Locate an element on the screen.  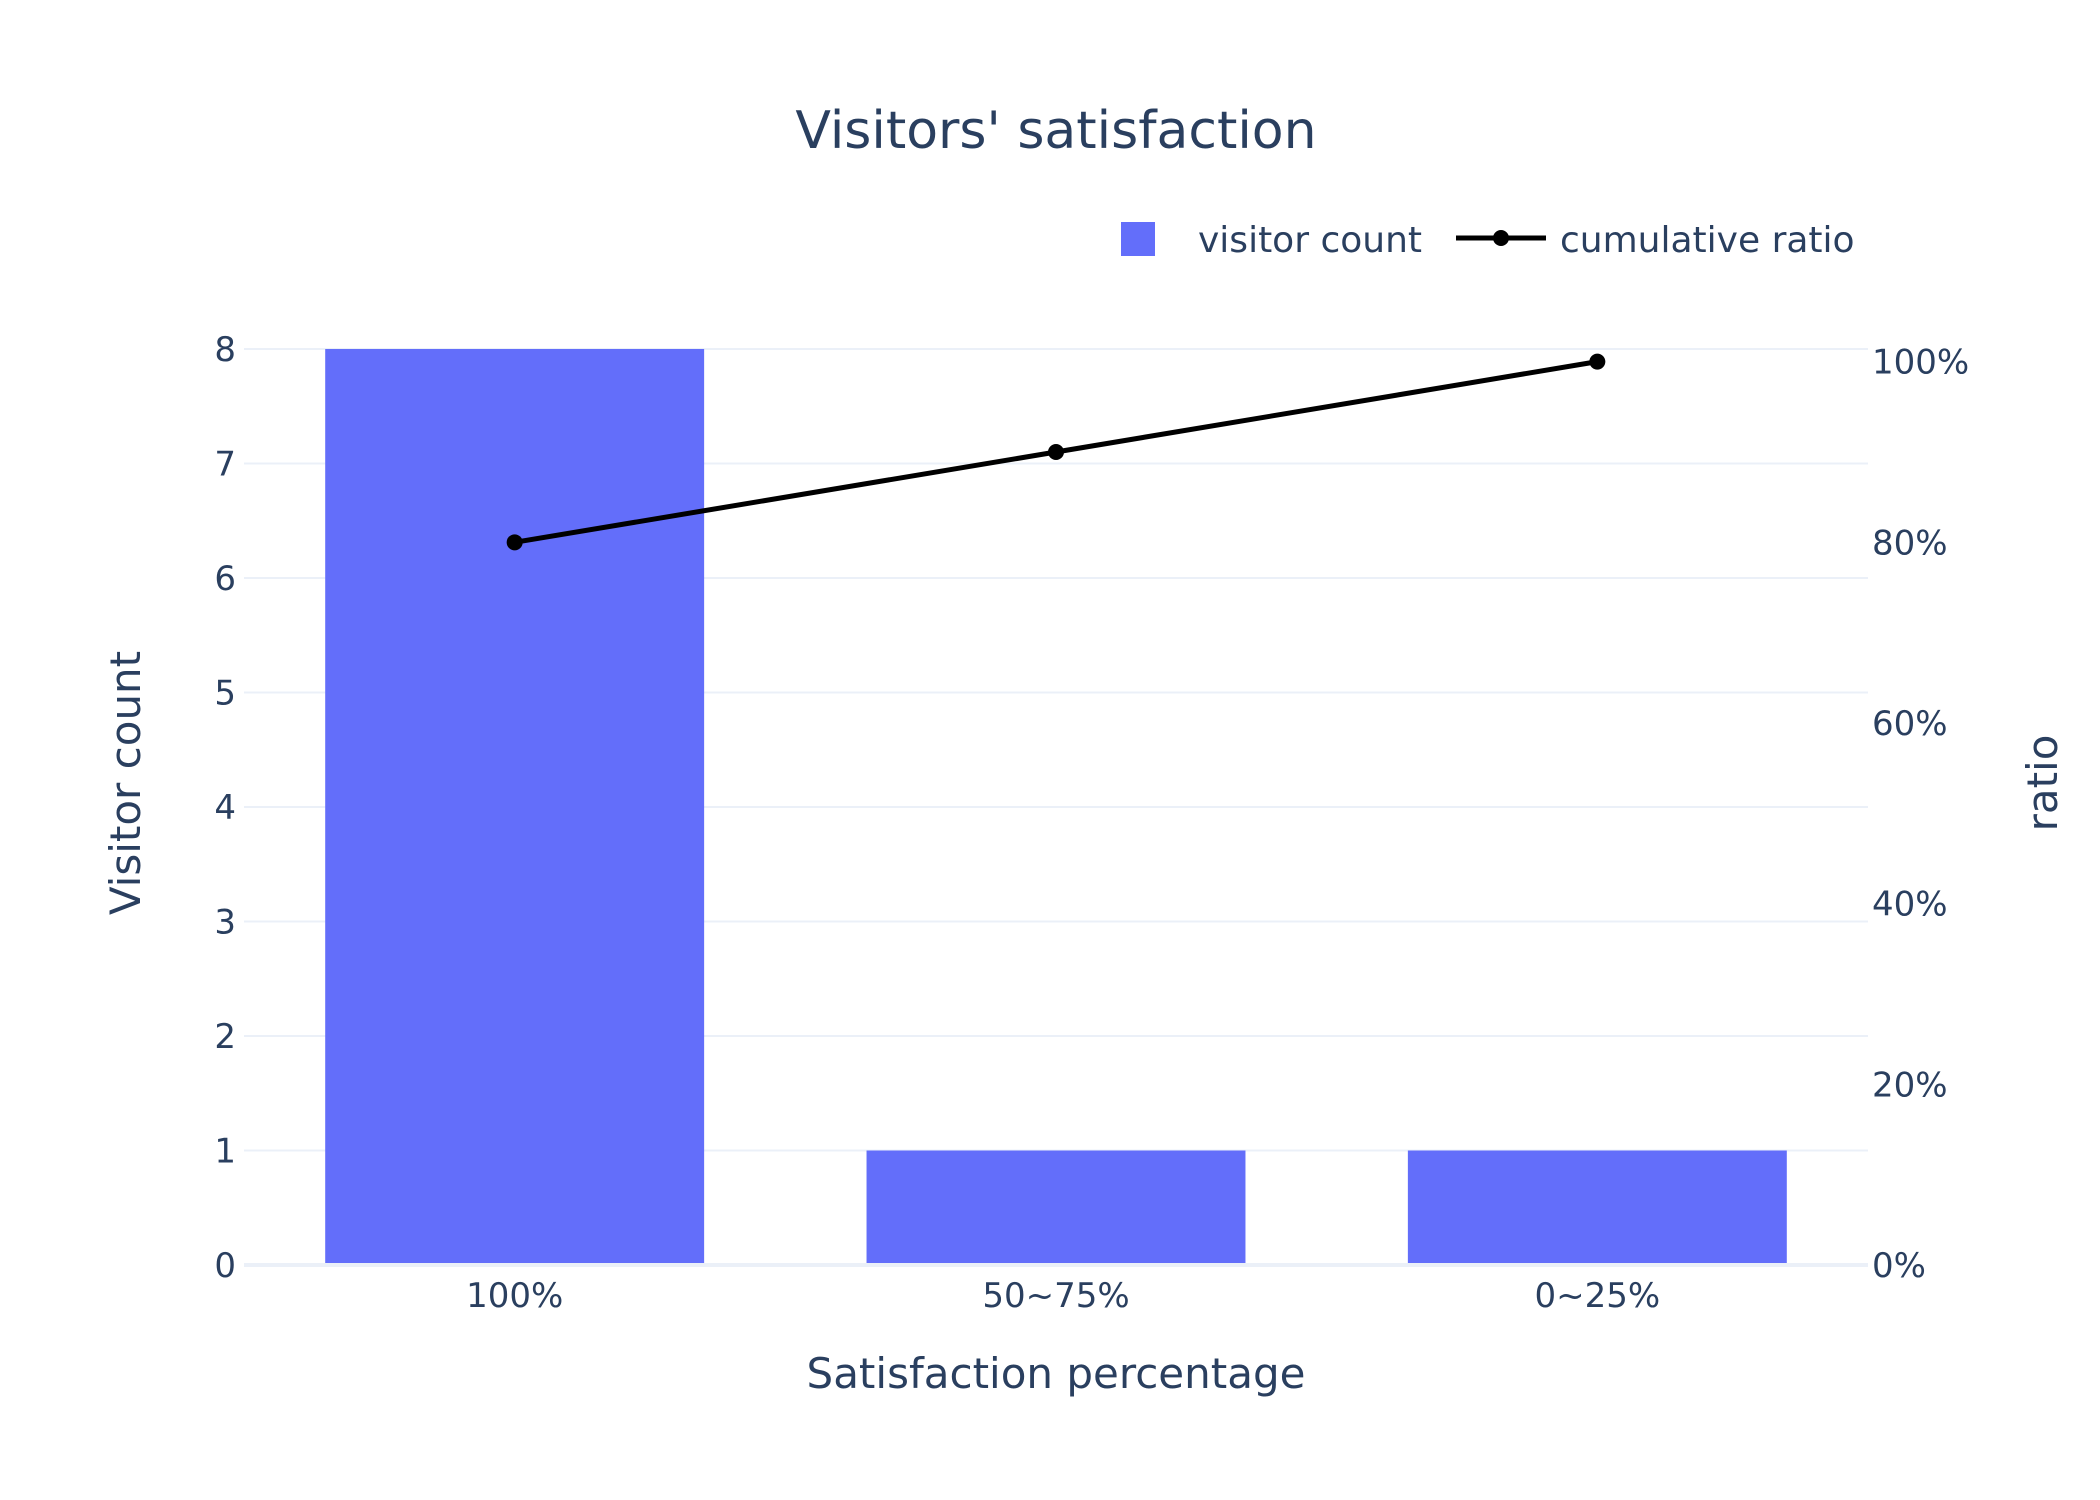
legend-marker-line is located at coordinates (1501, 238).